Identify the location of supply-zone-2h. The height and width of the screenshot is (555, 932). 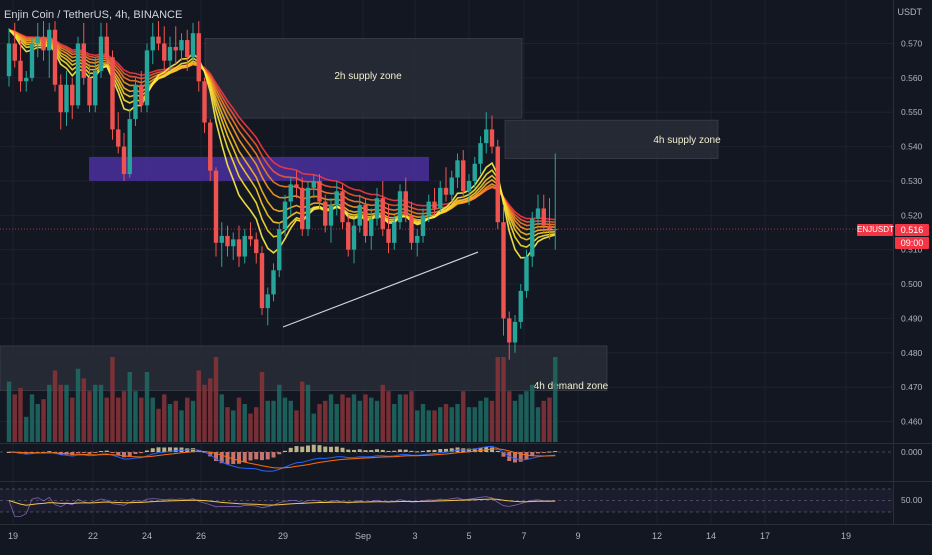
(363, 78).